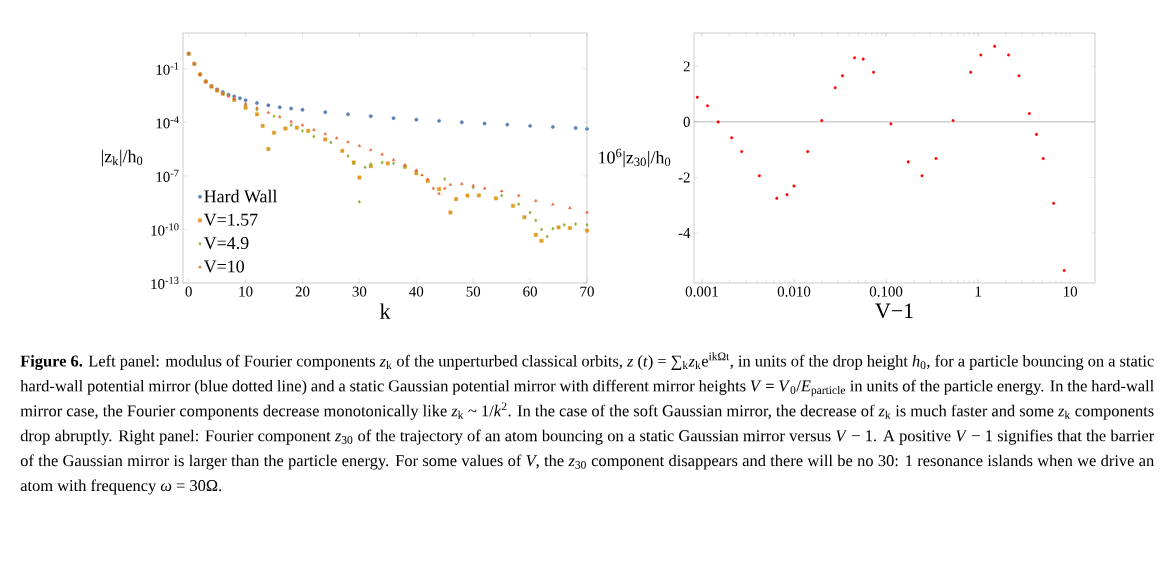 The width and height of the screenshot is (1174, 584). Describe the element at coordinates (167, 122) in the screenshot. I see `y-tick-label: 10$^{-4}$` at that location.